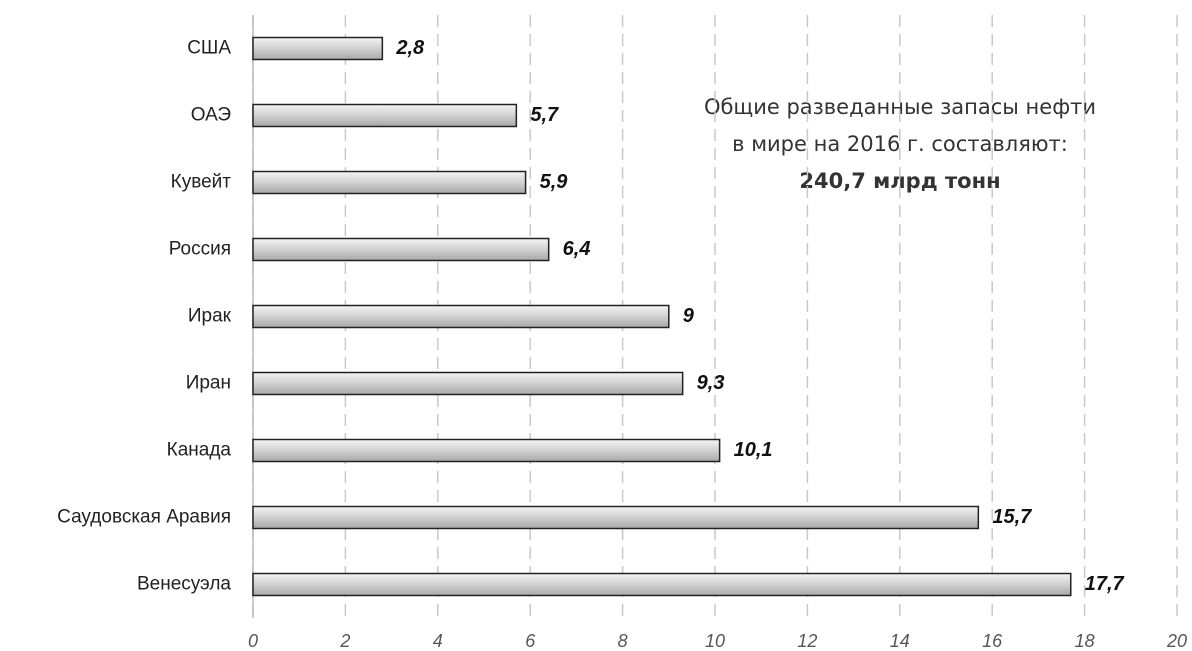 The image size is (1192, 651). What do you see at coordinates (577, 249) in the screenshot?
I see `data-label: 6,4` at bounding box center [577, 249].